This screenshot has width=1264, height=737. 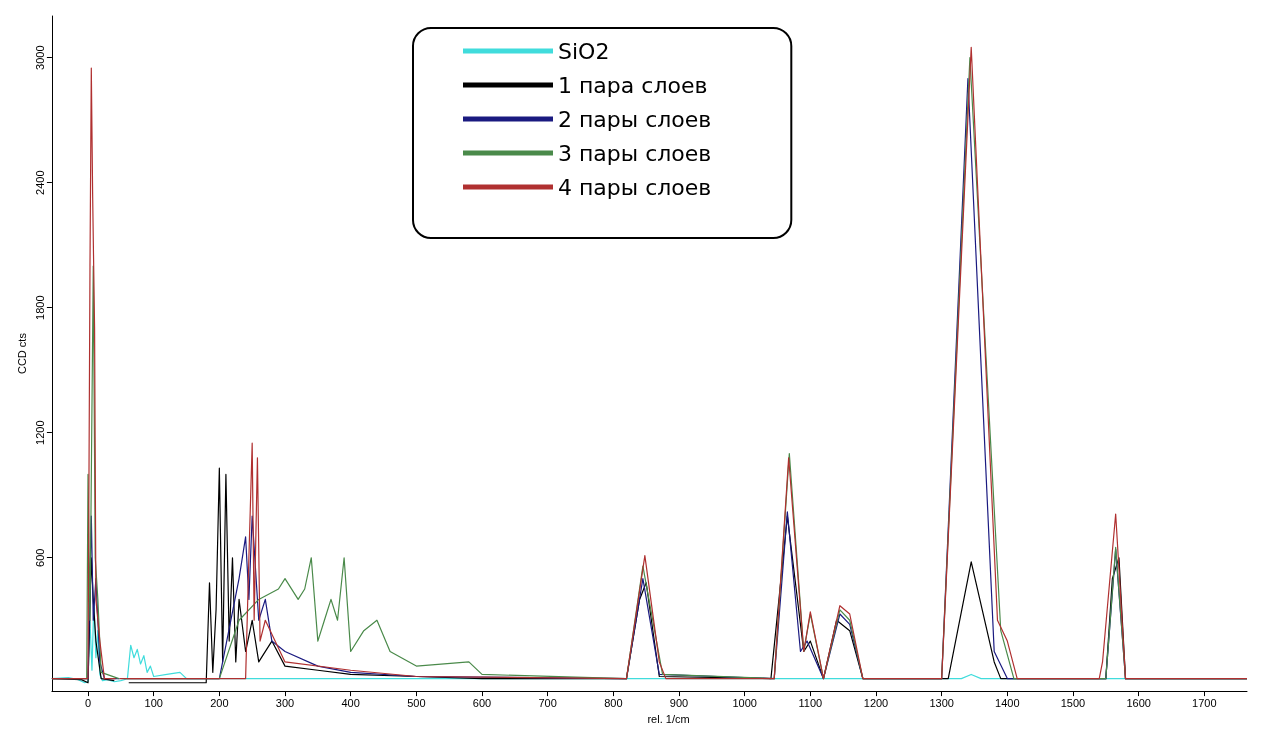 I want to click on y-tick-label: 600, so click(x=40, y=557).